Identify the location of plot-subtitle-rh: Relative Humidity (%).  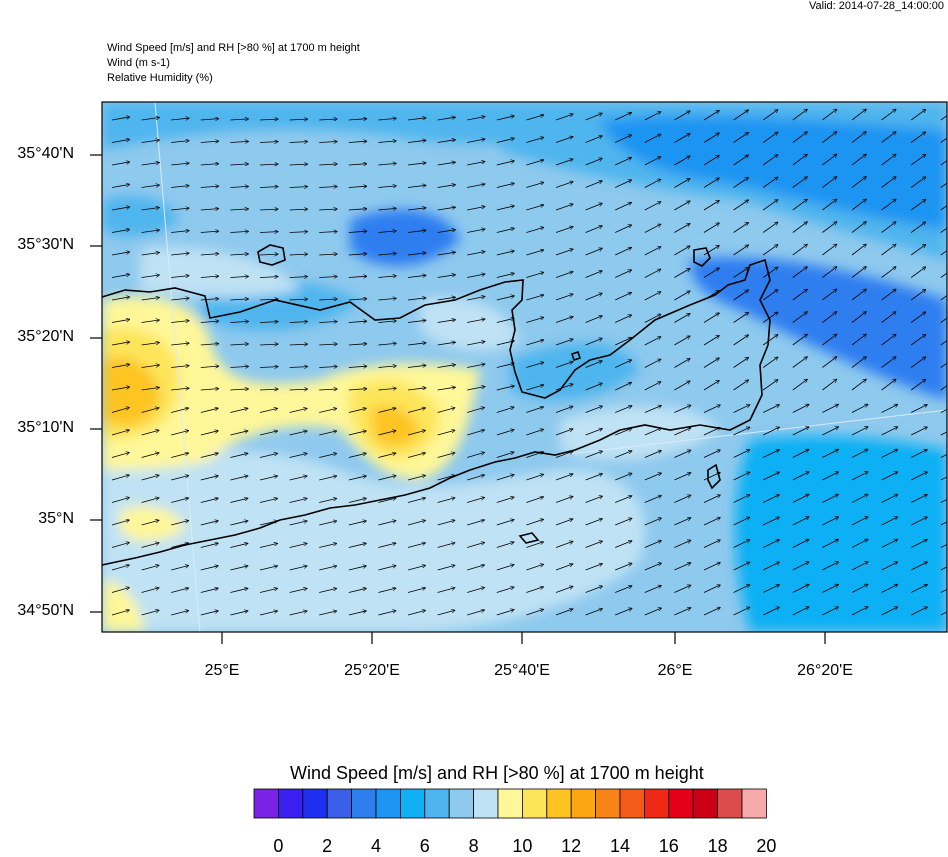
(160, 78).